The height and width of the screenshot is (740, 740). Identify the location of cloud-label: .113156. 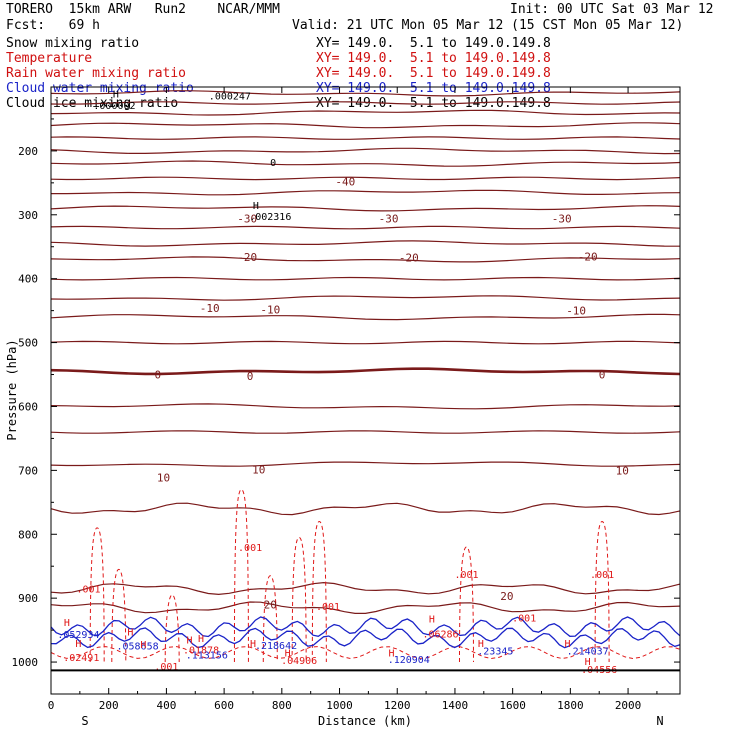
(207, 655).